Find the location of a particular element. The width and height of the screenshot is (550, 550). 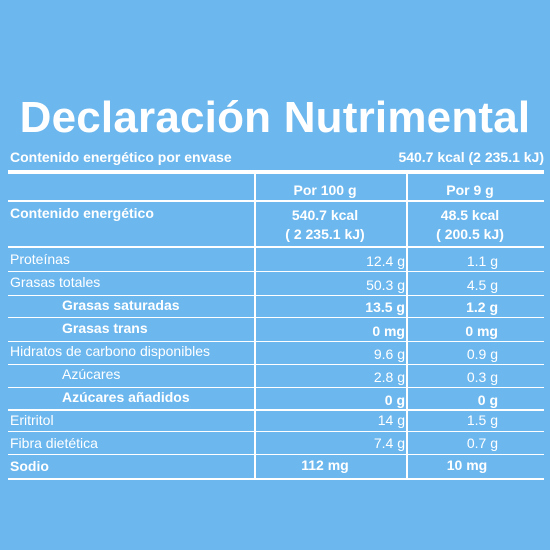

energy-per-pack-value: 540.7 kcal (2 235.1 kJ) is located at coordinates (471, 157).